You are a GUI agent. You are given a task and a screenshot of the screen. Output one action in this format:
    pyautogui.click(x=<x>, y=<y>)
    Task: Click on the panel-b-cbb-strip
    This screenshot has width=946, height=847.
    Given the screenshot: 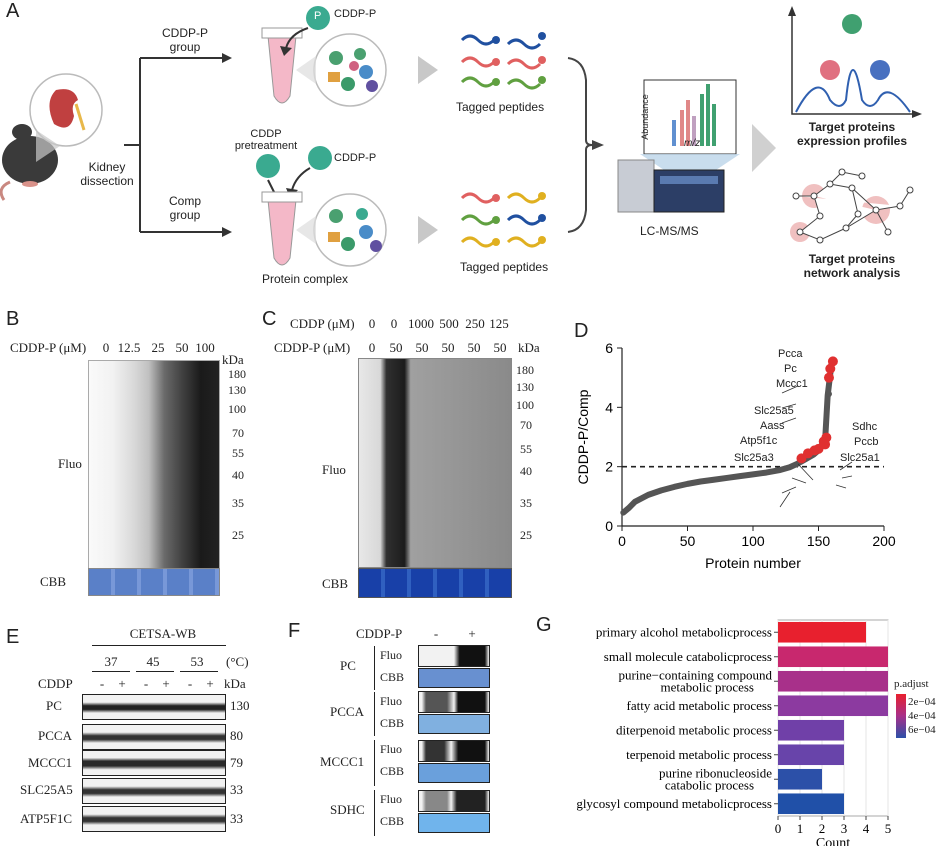 What is the action you would take?
    pyautogui.click(x=154, y=582)
    